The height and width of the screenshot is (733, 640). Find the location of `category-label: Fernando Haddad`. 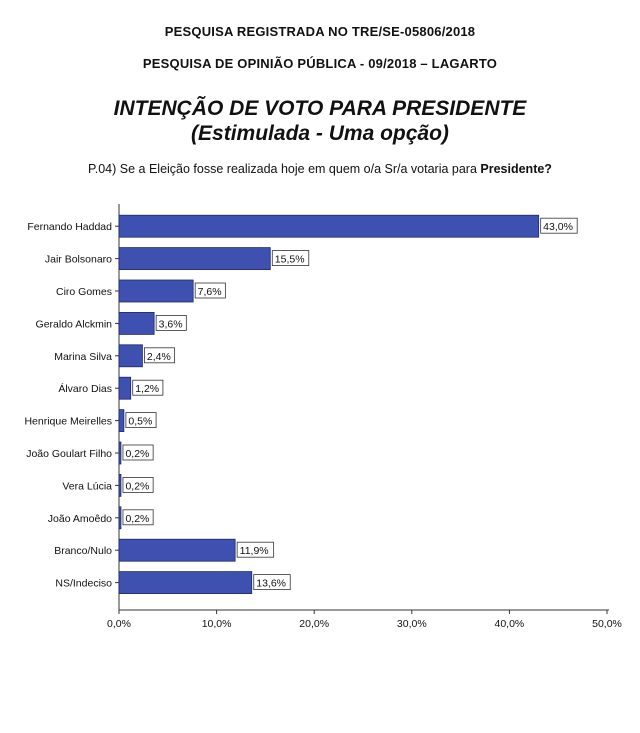

category-label: Fernando Haddad is located at coordinates (69, 227).